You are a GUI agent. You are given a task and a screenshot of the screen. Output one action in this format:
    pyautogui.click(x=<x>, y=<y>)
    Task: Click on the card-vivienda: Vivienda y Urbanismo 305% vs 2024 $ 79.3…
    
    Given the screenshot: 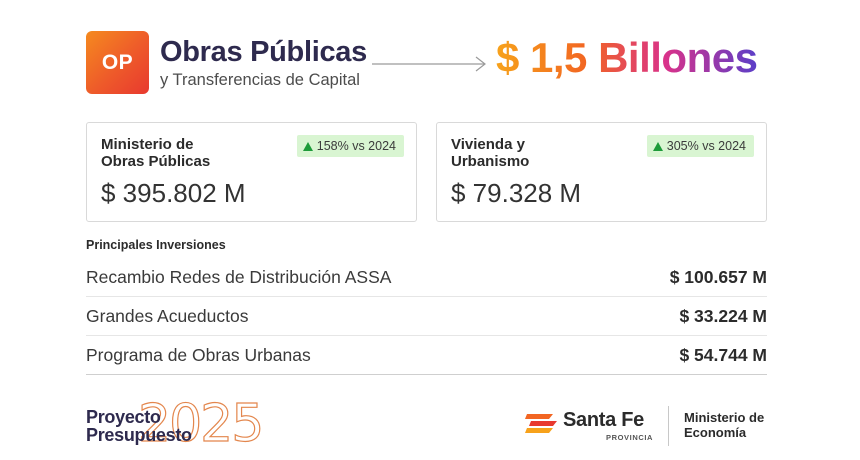 What is the action you would take?
    pyautogui.click(x=601, y=172)
    